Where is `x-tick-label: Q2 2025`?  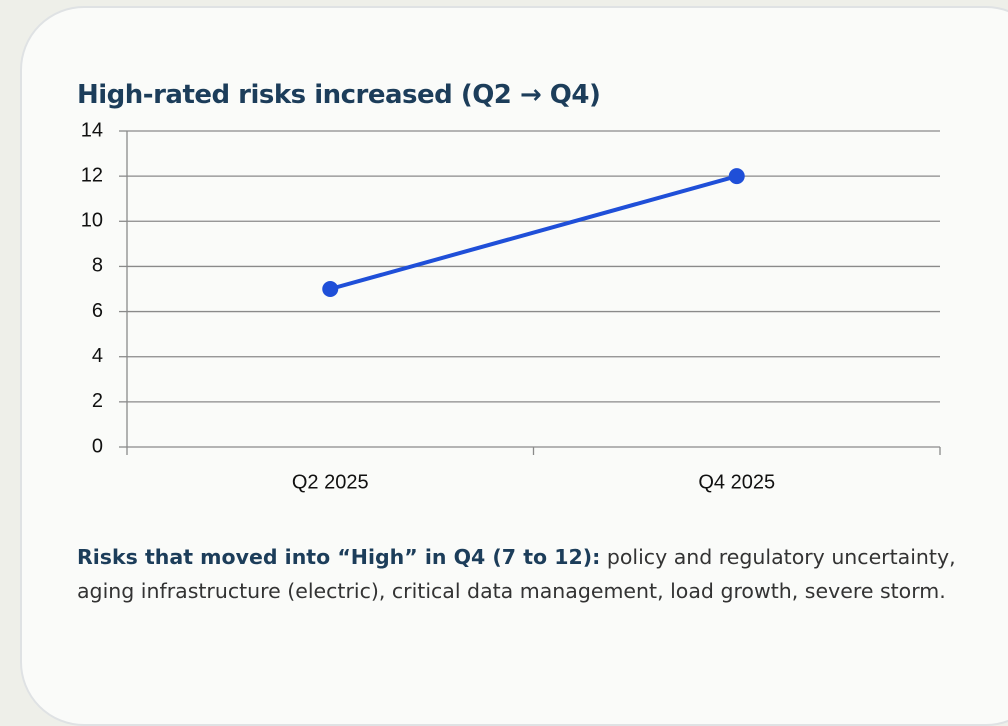
x-tick-label: Q2 2025 is located at coordinates (330, 482).